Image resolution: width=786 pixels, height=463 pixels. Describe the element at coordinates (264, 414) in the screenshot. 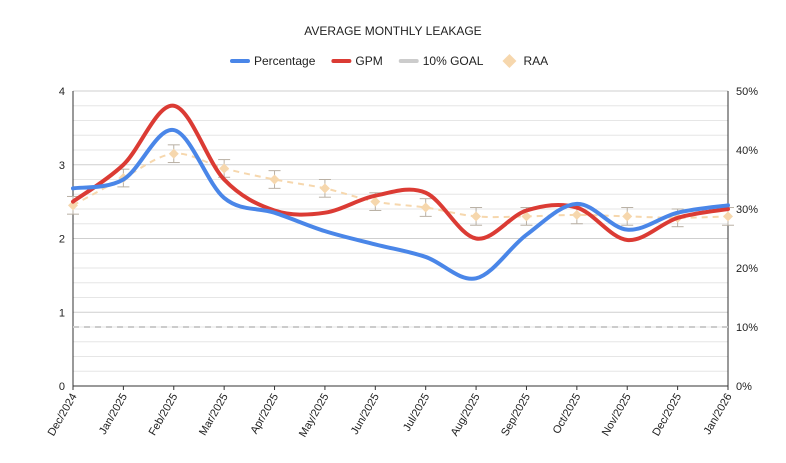

I see `x-axis-tick-label: Apr/2025` at that location.